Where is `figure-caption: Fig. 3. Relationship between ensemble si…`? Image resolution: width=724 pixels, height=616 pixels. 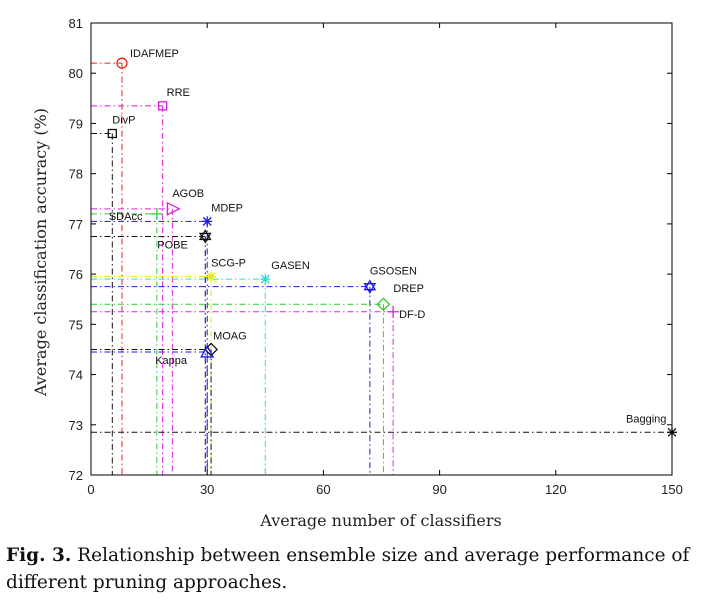
figure-caption: Fig. 3. Relationship between ensemble si… is located at coordinates (362, 569).